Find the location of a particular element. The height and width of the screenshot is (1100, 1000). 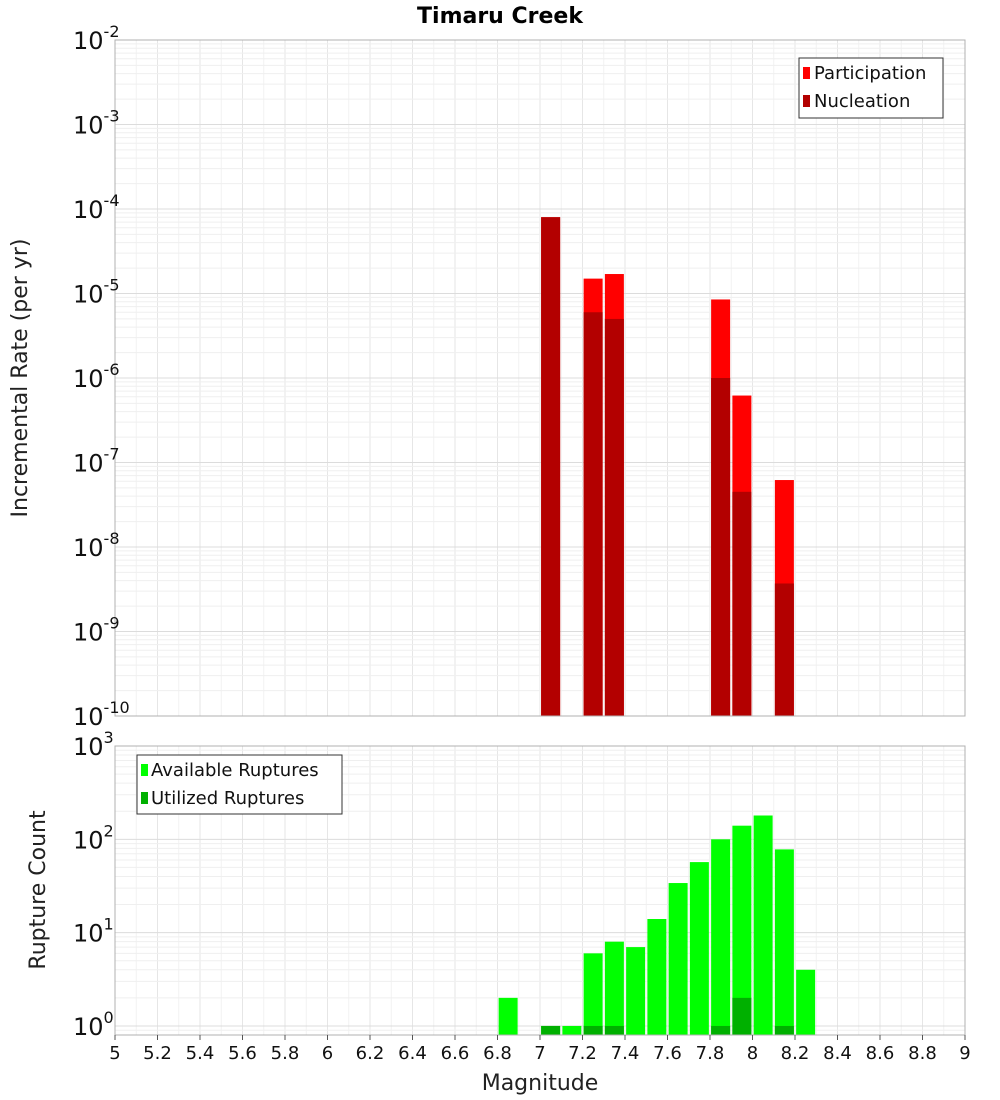

x-tick-label: 8 is located at coordinates (752, 1053).